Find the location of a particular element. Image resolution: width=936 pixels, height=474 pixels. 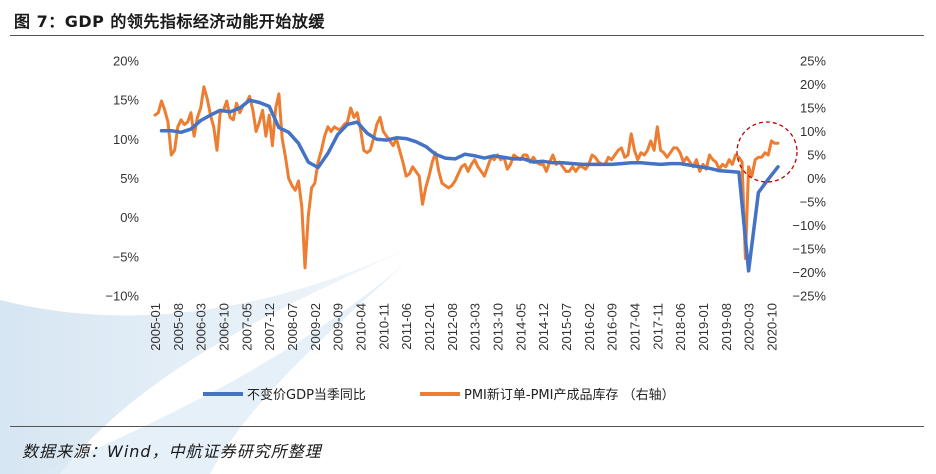

legend-label-gdp: 不变价GDP当季同比 is located at coordinates (306, 395).